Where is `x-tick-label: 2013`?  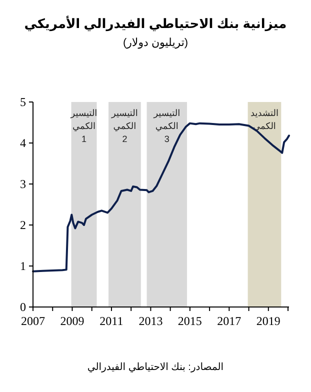
x-tick-label: 2013 is located at coordinates (150, 321).